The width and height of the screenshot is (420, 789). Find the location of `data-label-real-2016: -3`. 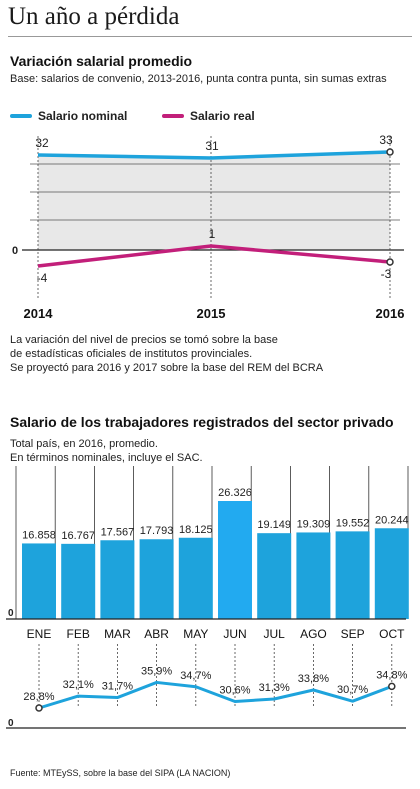

data-label-real-2016: -3 is located at coordinates (386, 274).